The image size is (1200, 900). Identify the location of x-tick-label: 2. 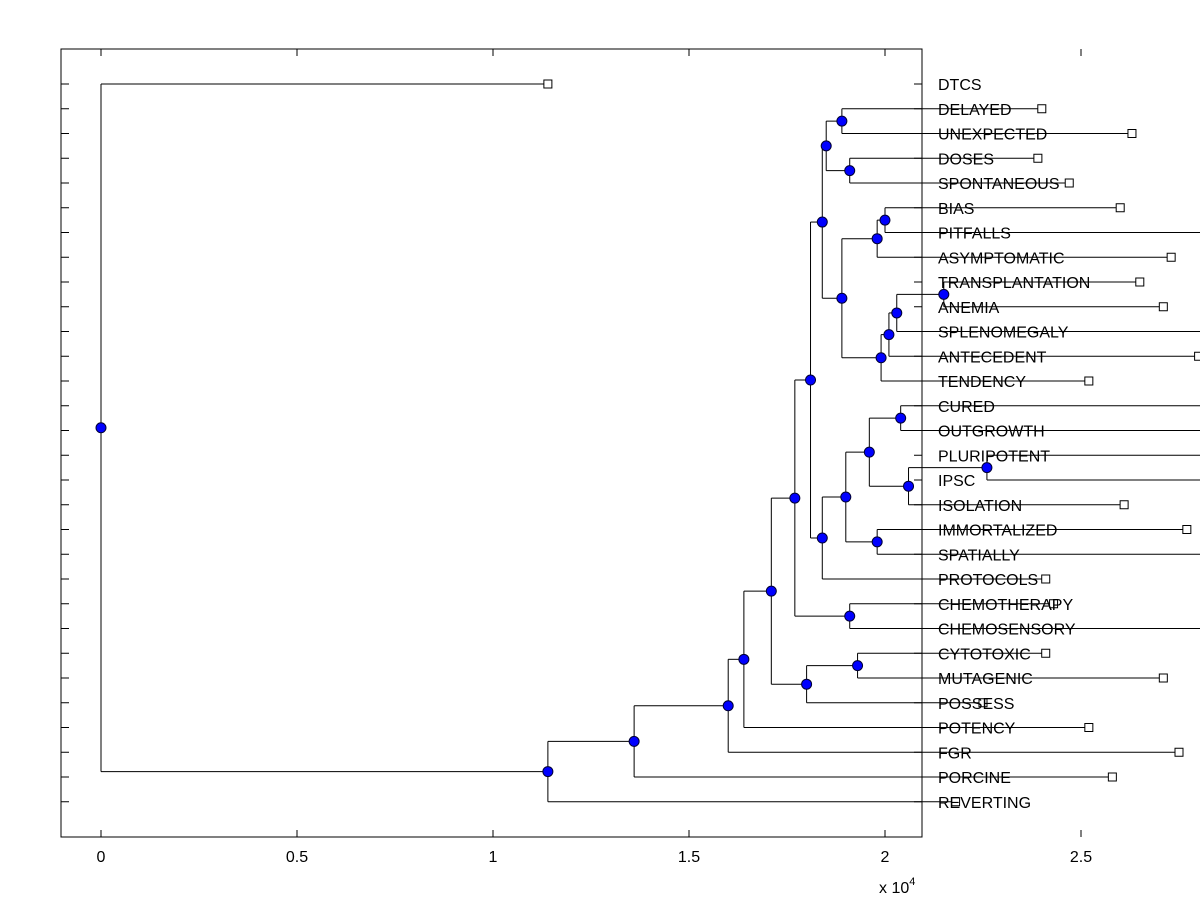
(885, 857).